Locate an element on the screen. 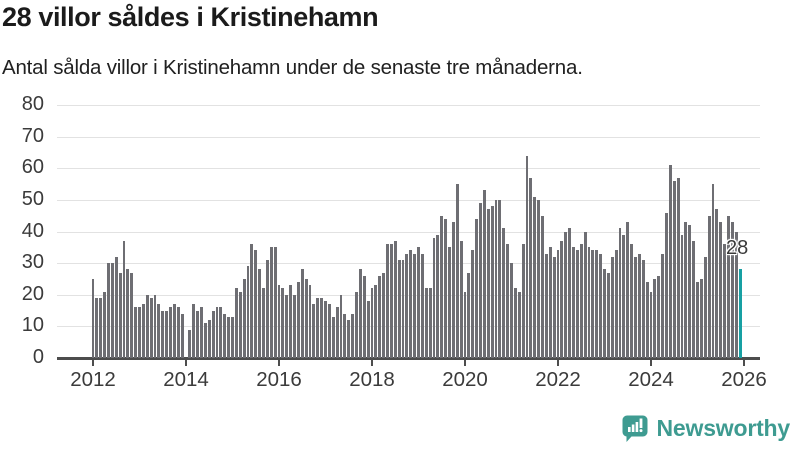 The width and height of the screenshot is (800, 450). chart-title: 28 villor såldes i Kristinehamn is located at coordinates (190, 17).